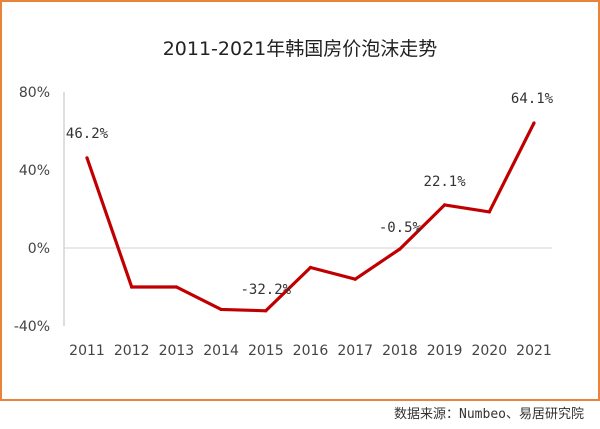 This screenshot has height=429, width=600. Describe the element at coordinates (532, 99) in the screenshot. I see `data-label: 64.1%` at that location.